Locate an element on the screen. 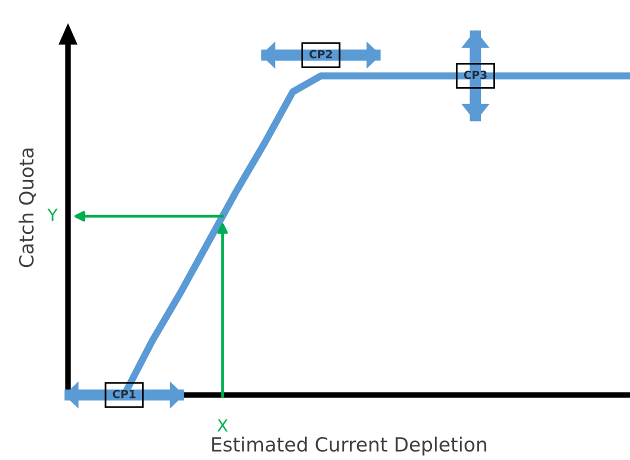 The width and height of the screenshot is (630, 460). y-axis-title: Catch Quota is located at coordinates (27, 208).